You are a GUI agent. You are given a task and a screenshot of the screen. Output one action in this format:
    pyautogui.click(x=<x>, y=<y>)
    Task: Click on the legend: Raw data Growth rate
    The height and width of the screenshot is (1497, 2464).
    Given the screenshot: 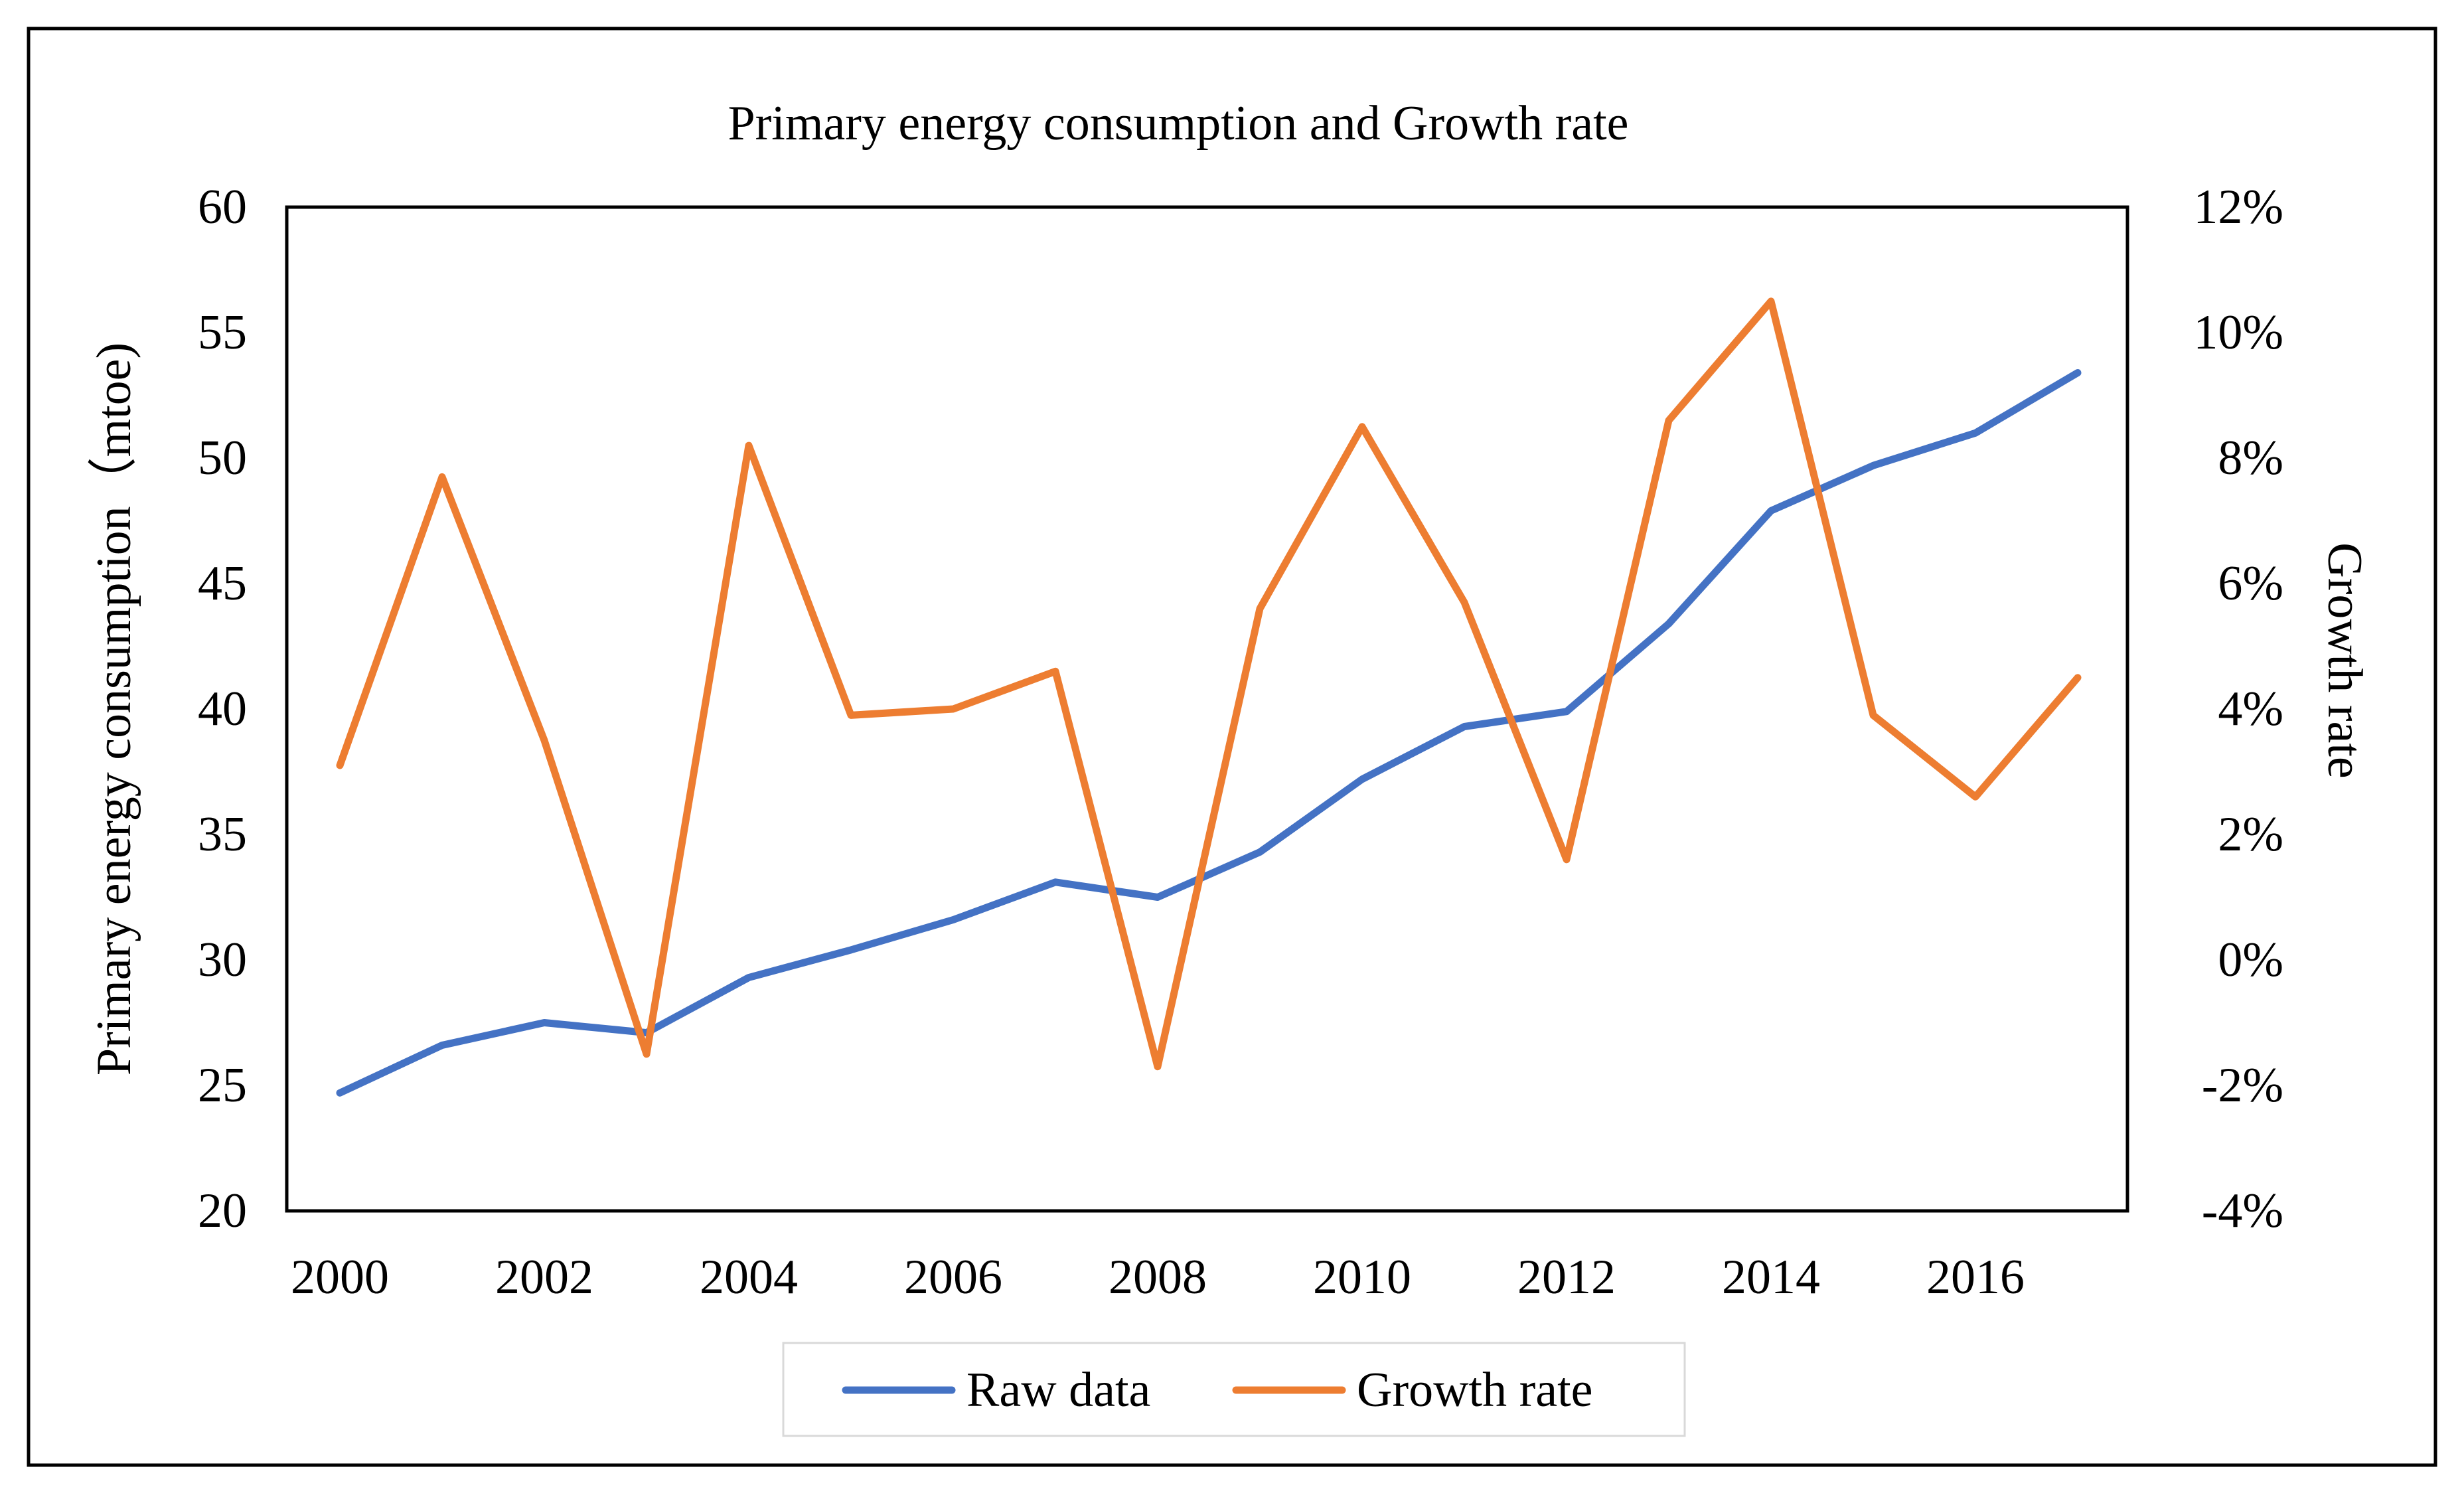 What is the action you would take?
    pyautogui.click(x=1217, y=1390)
    